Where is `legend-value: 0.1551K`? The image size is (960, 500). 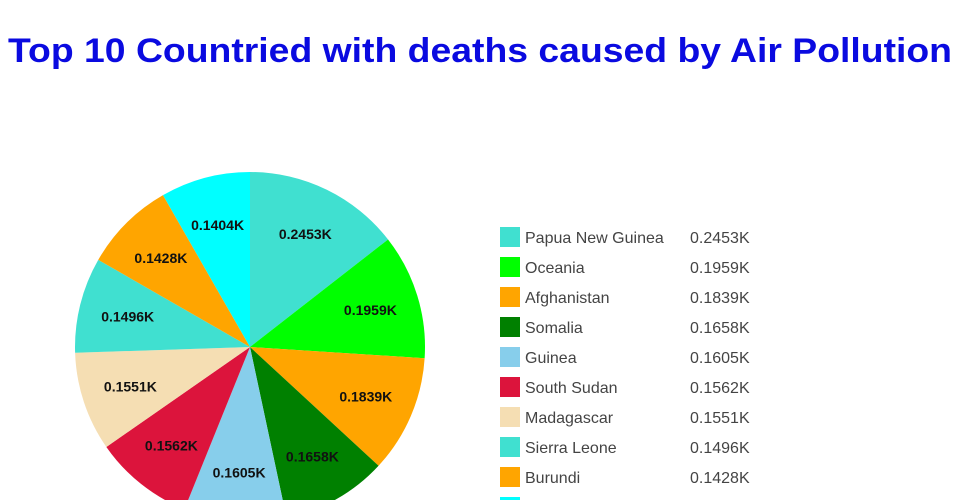 legend-value: 0.1551K is located at coordinates (720, 418).